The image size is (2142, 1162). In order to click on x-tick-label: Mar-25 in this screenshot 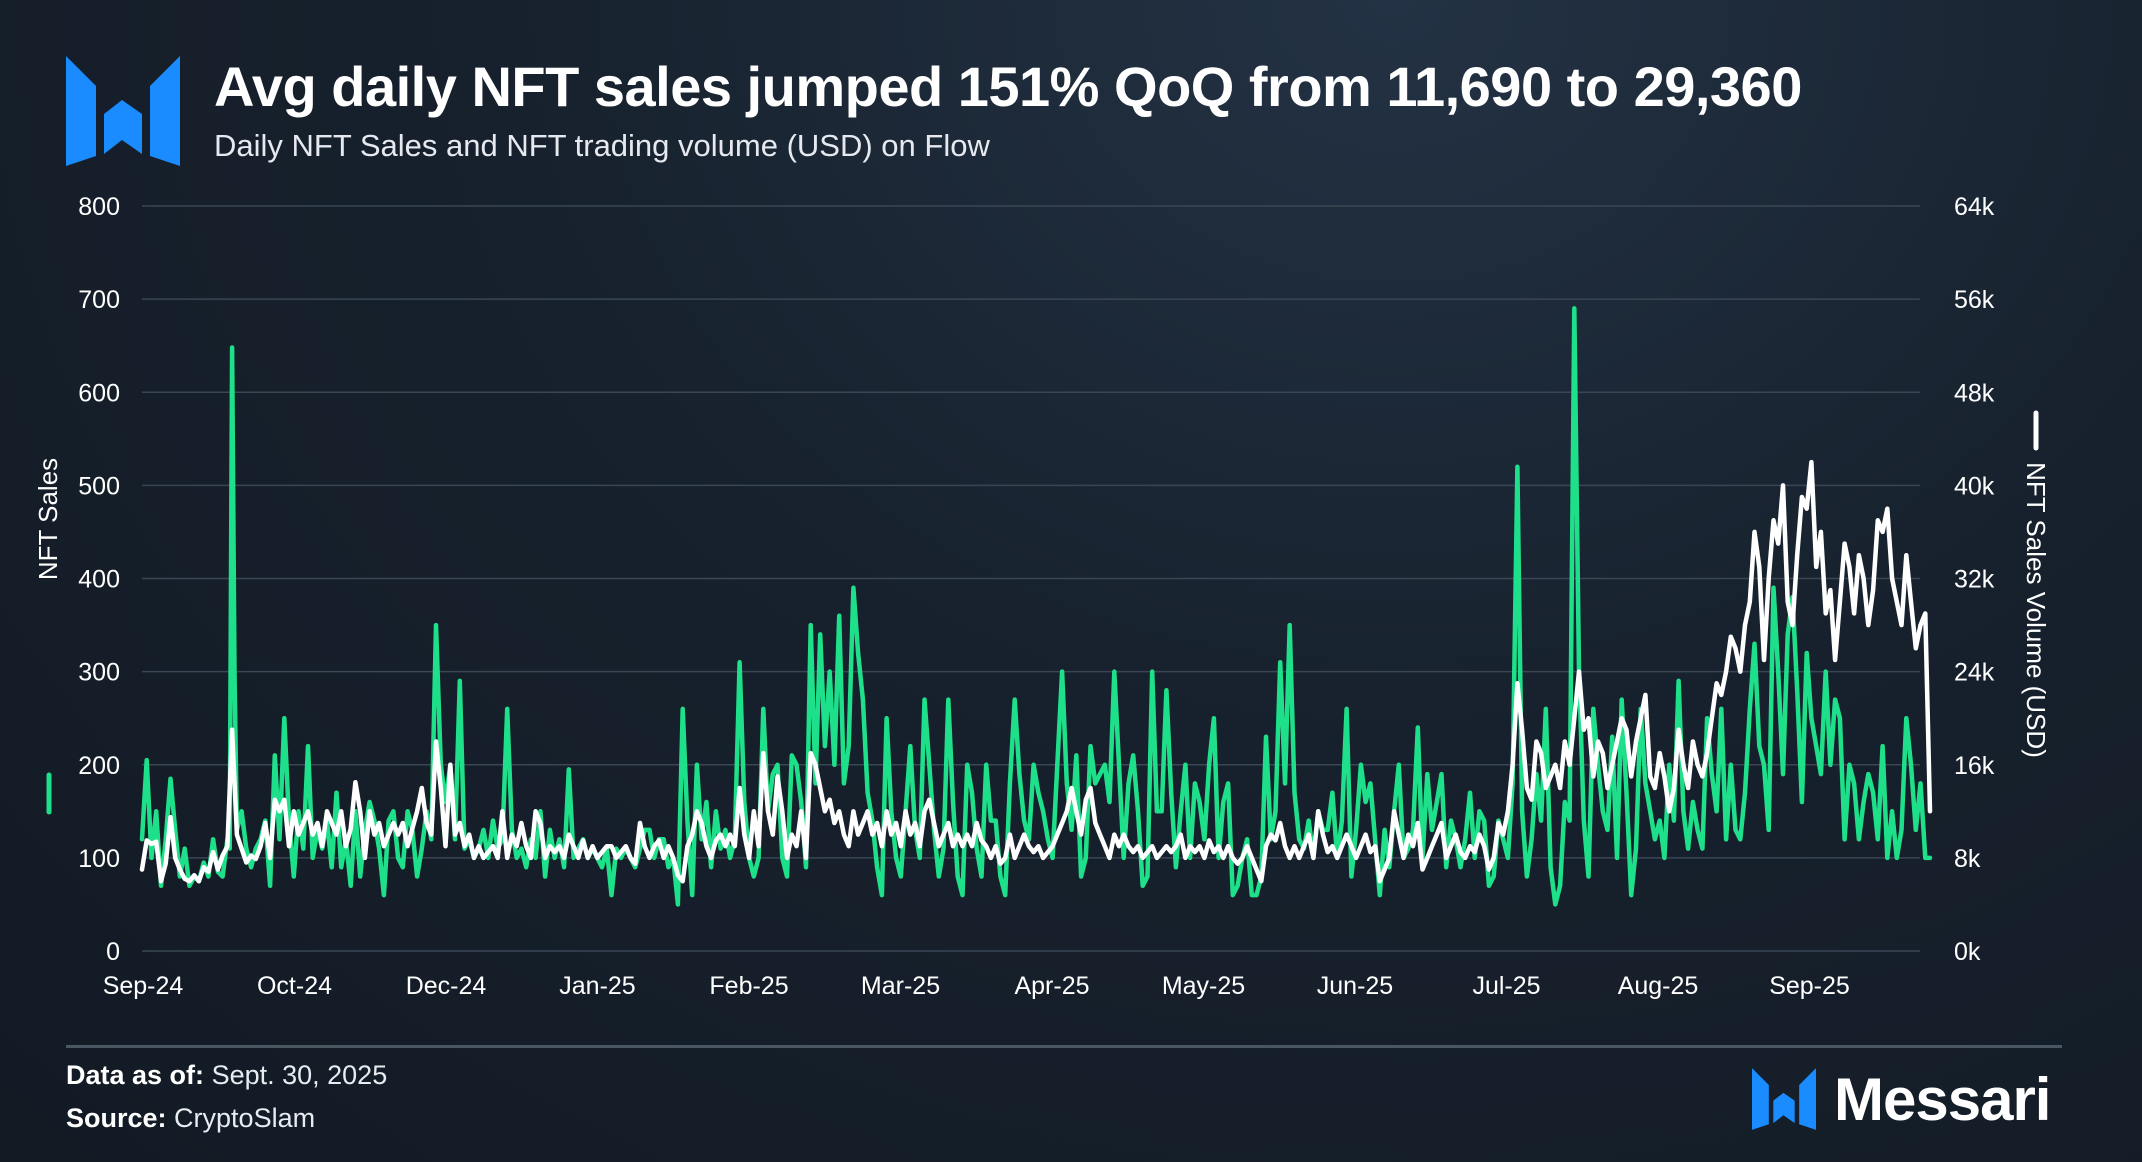, I will do `click(900, 986)`.